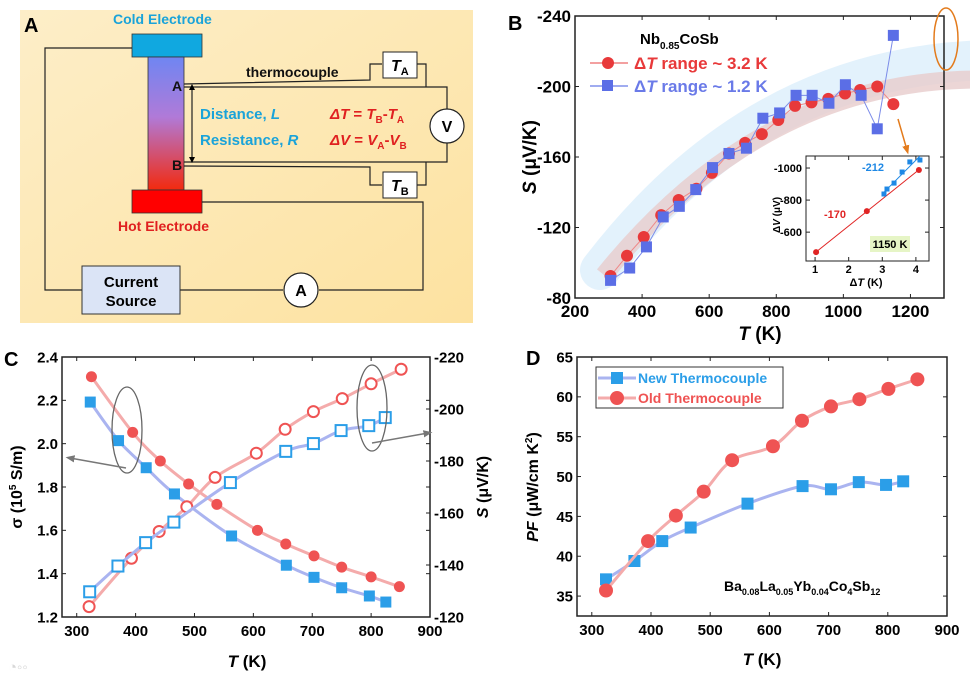 This screenshot has height=682, width=970. Describe the element at coordinates (815, 270) in the screenshot. I see `x-tick-label: 1` at that location.